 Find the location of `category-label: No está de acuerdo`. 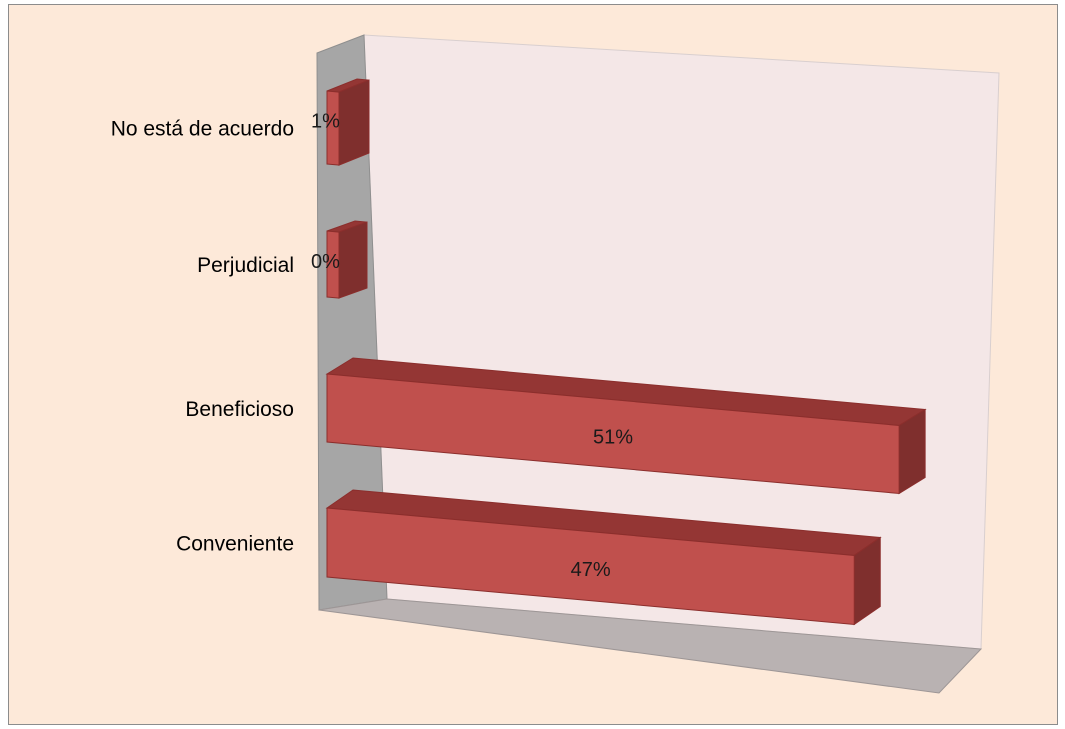

category-label: No está de acuerdo is located at coordinates (202, 129).